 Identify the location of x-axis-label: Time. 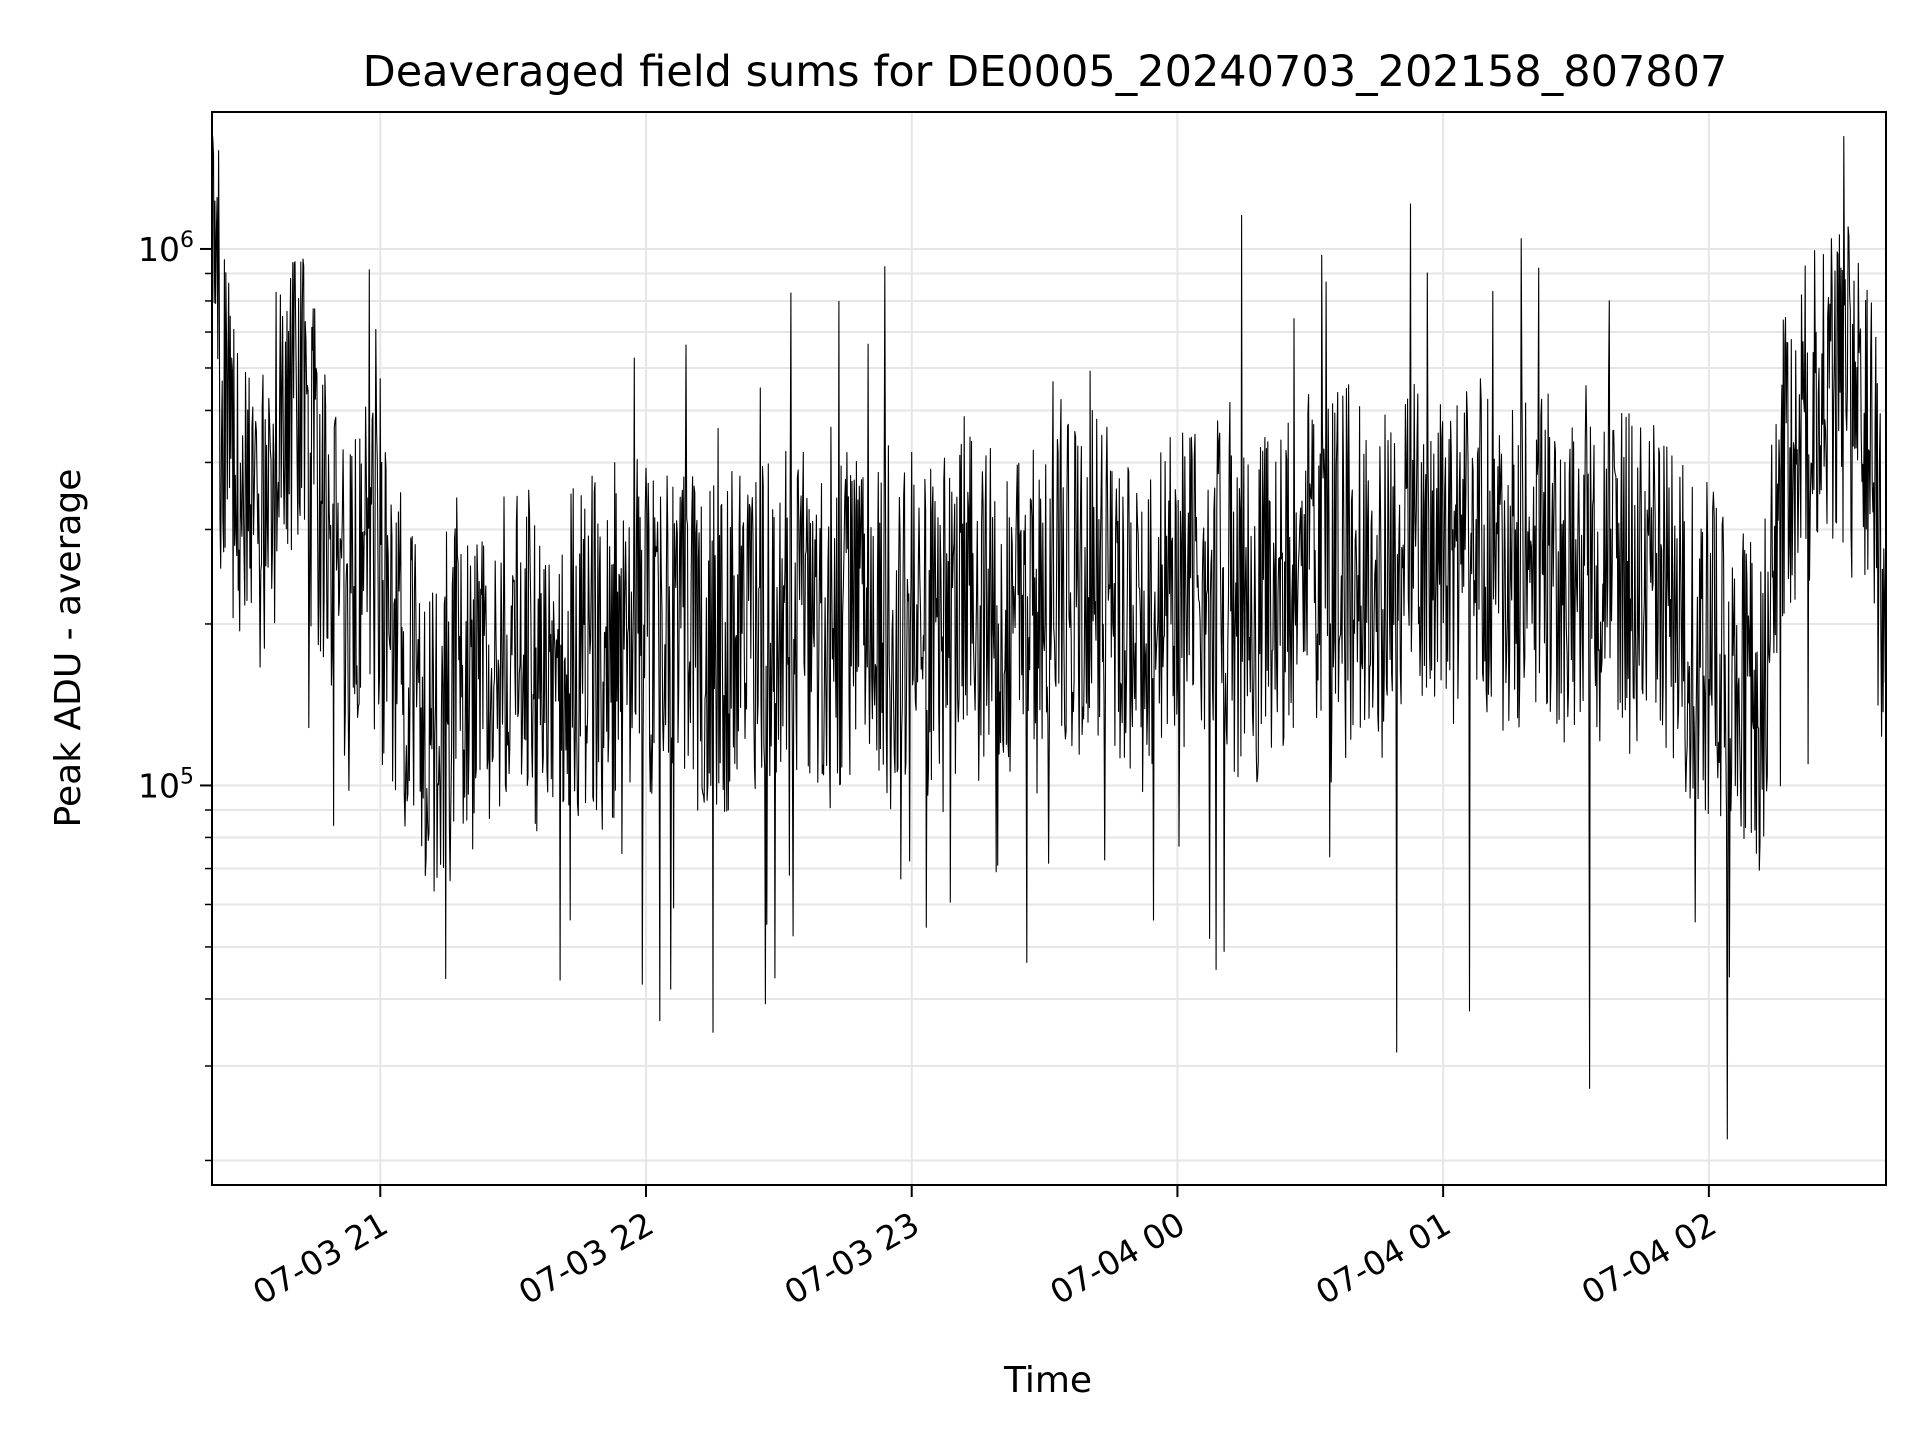
(1047, 1380).